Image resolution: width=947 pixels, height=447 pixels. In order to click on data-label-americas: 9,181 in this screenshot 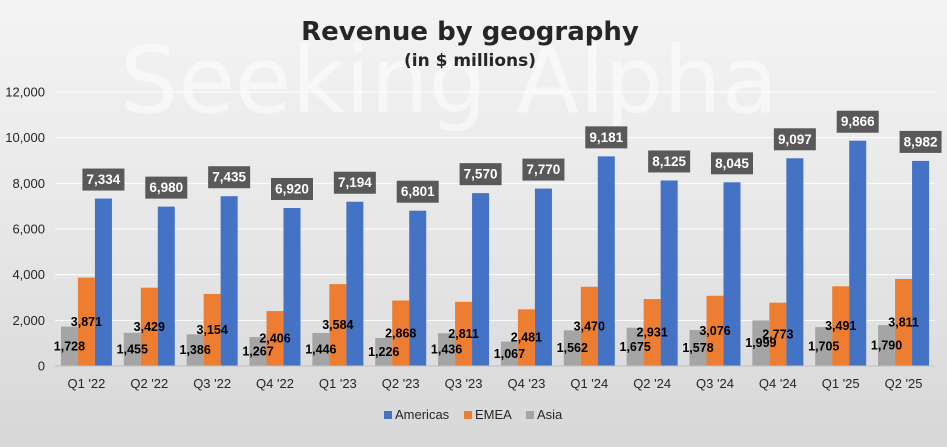, I will do `click(606, 137)`.